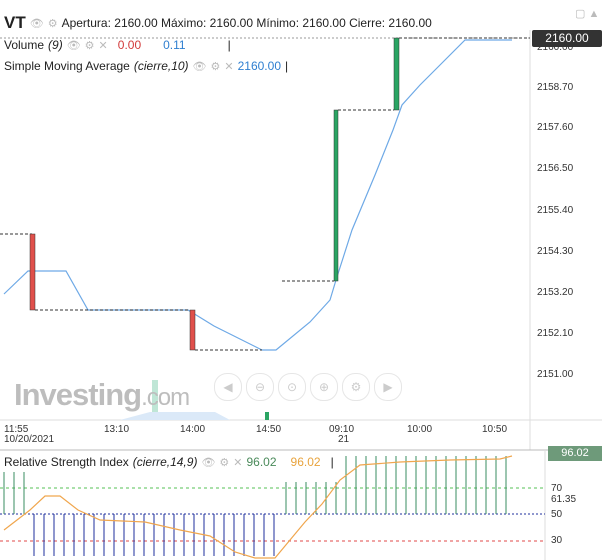 This screenshot has height=560, width=602. Describe the element at coordinates (193, 429) in the screenshot. I see `time-tick: 14:00` at that location.